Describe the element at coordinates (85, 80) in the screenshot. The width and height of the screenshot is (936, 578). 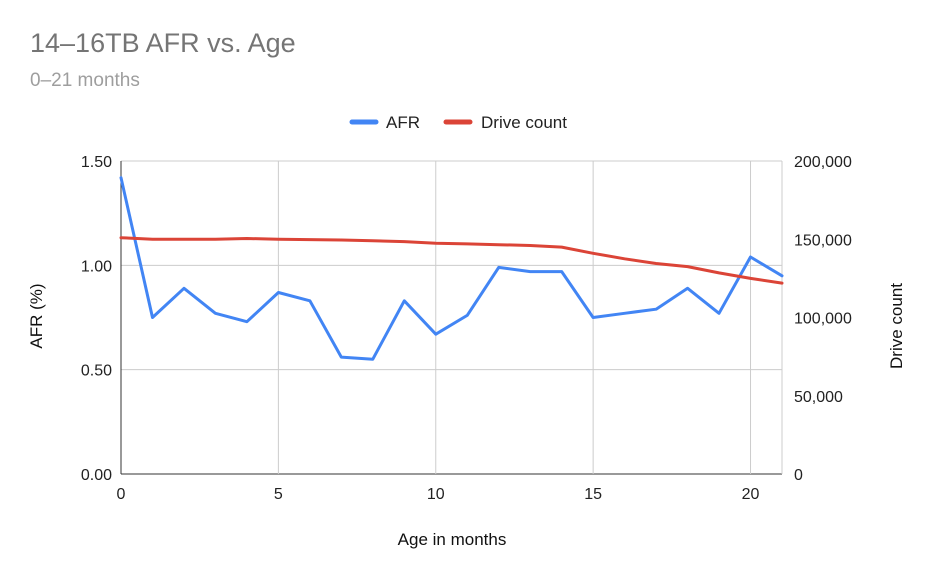
I see `chart-subtitle: 0–21 months` at that location.